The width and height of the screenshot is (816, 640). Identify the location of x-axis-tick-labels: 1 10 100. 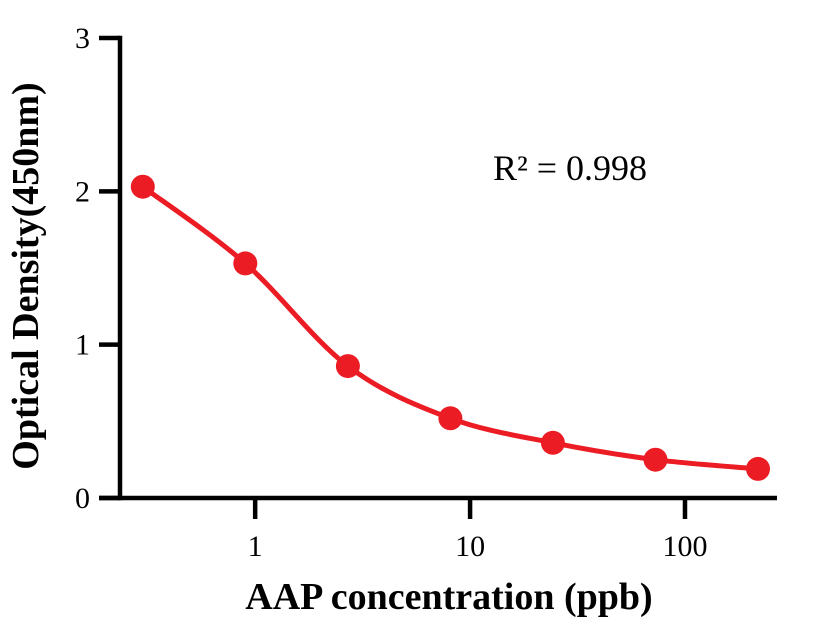
(478, 546).